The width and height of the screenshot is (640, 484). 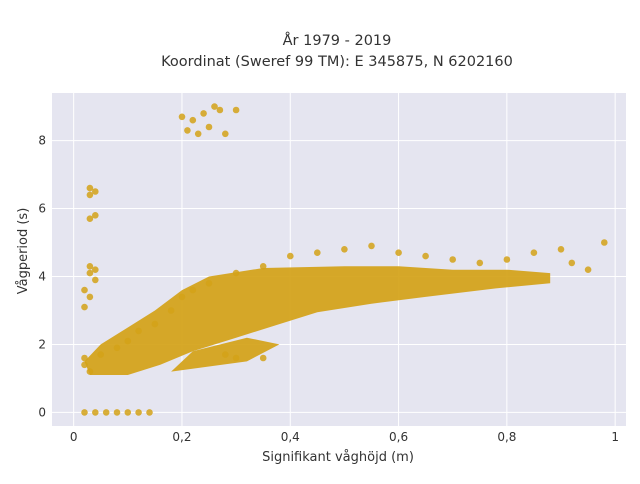 What do you see at coordinates (398, 437) in the screenshot?
I see `x-tick-label: 0,6` at bounding box center [398, 437].